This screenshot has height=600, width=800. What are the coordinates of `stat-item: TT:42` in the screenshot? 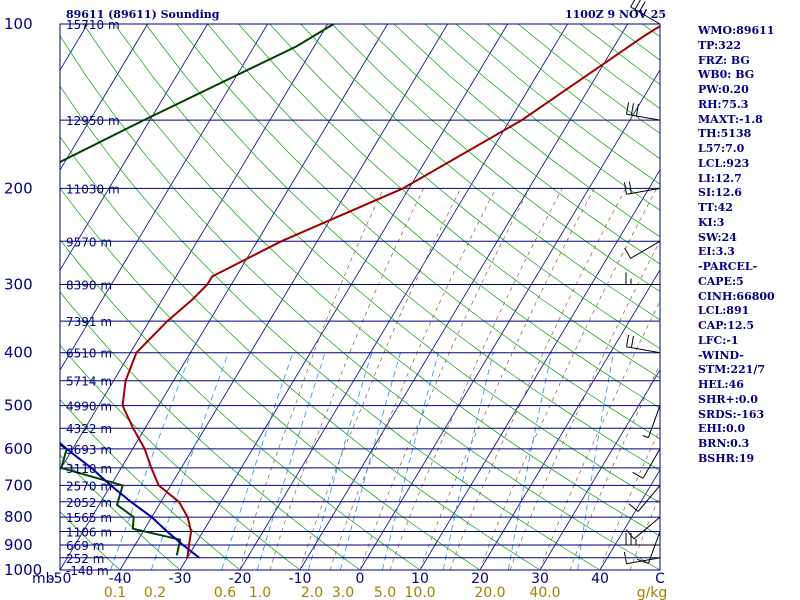 It's located at (715, 207).